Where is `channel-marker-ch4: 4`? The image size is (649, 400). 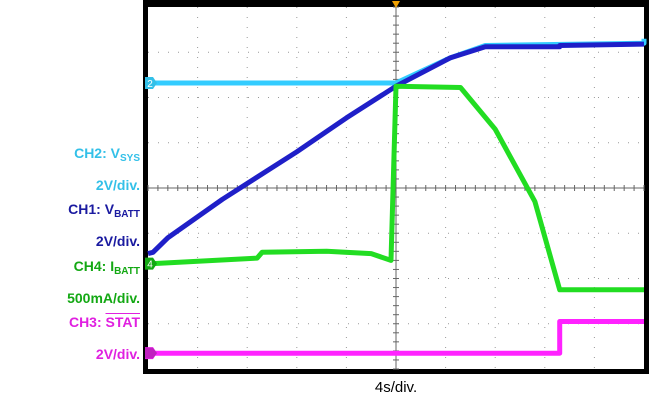
channel-marker-ch4: 4 is located at coordinates (151, 264).